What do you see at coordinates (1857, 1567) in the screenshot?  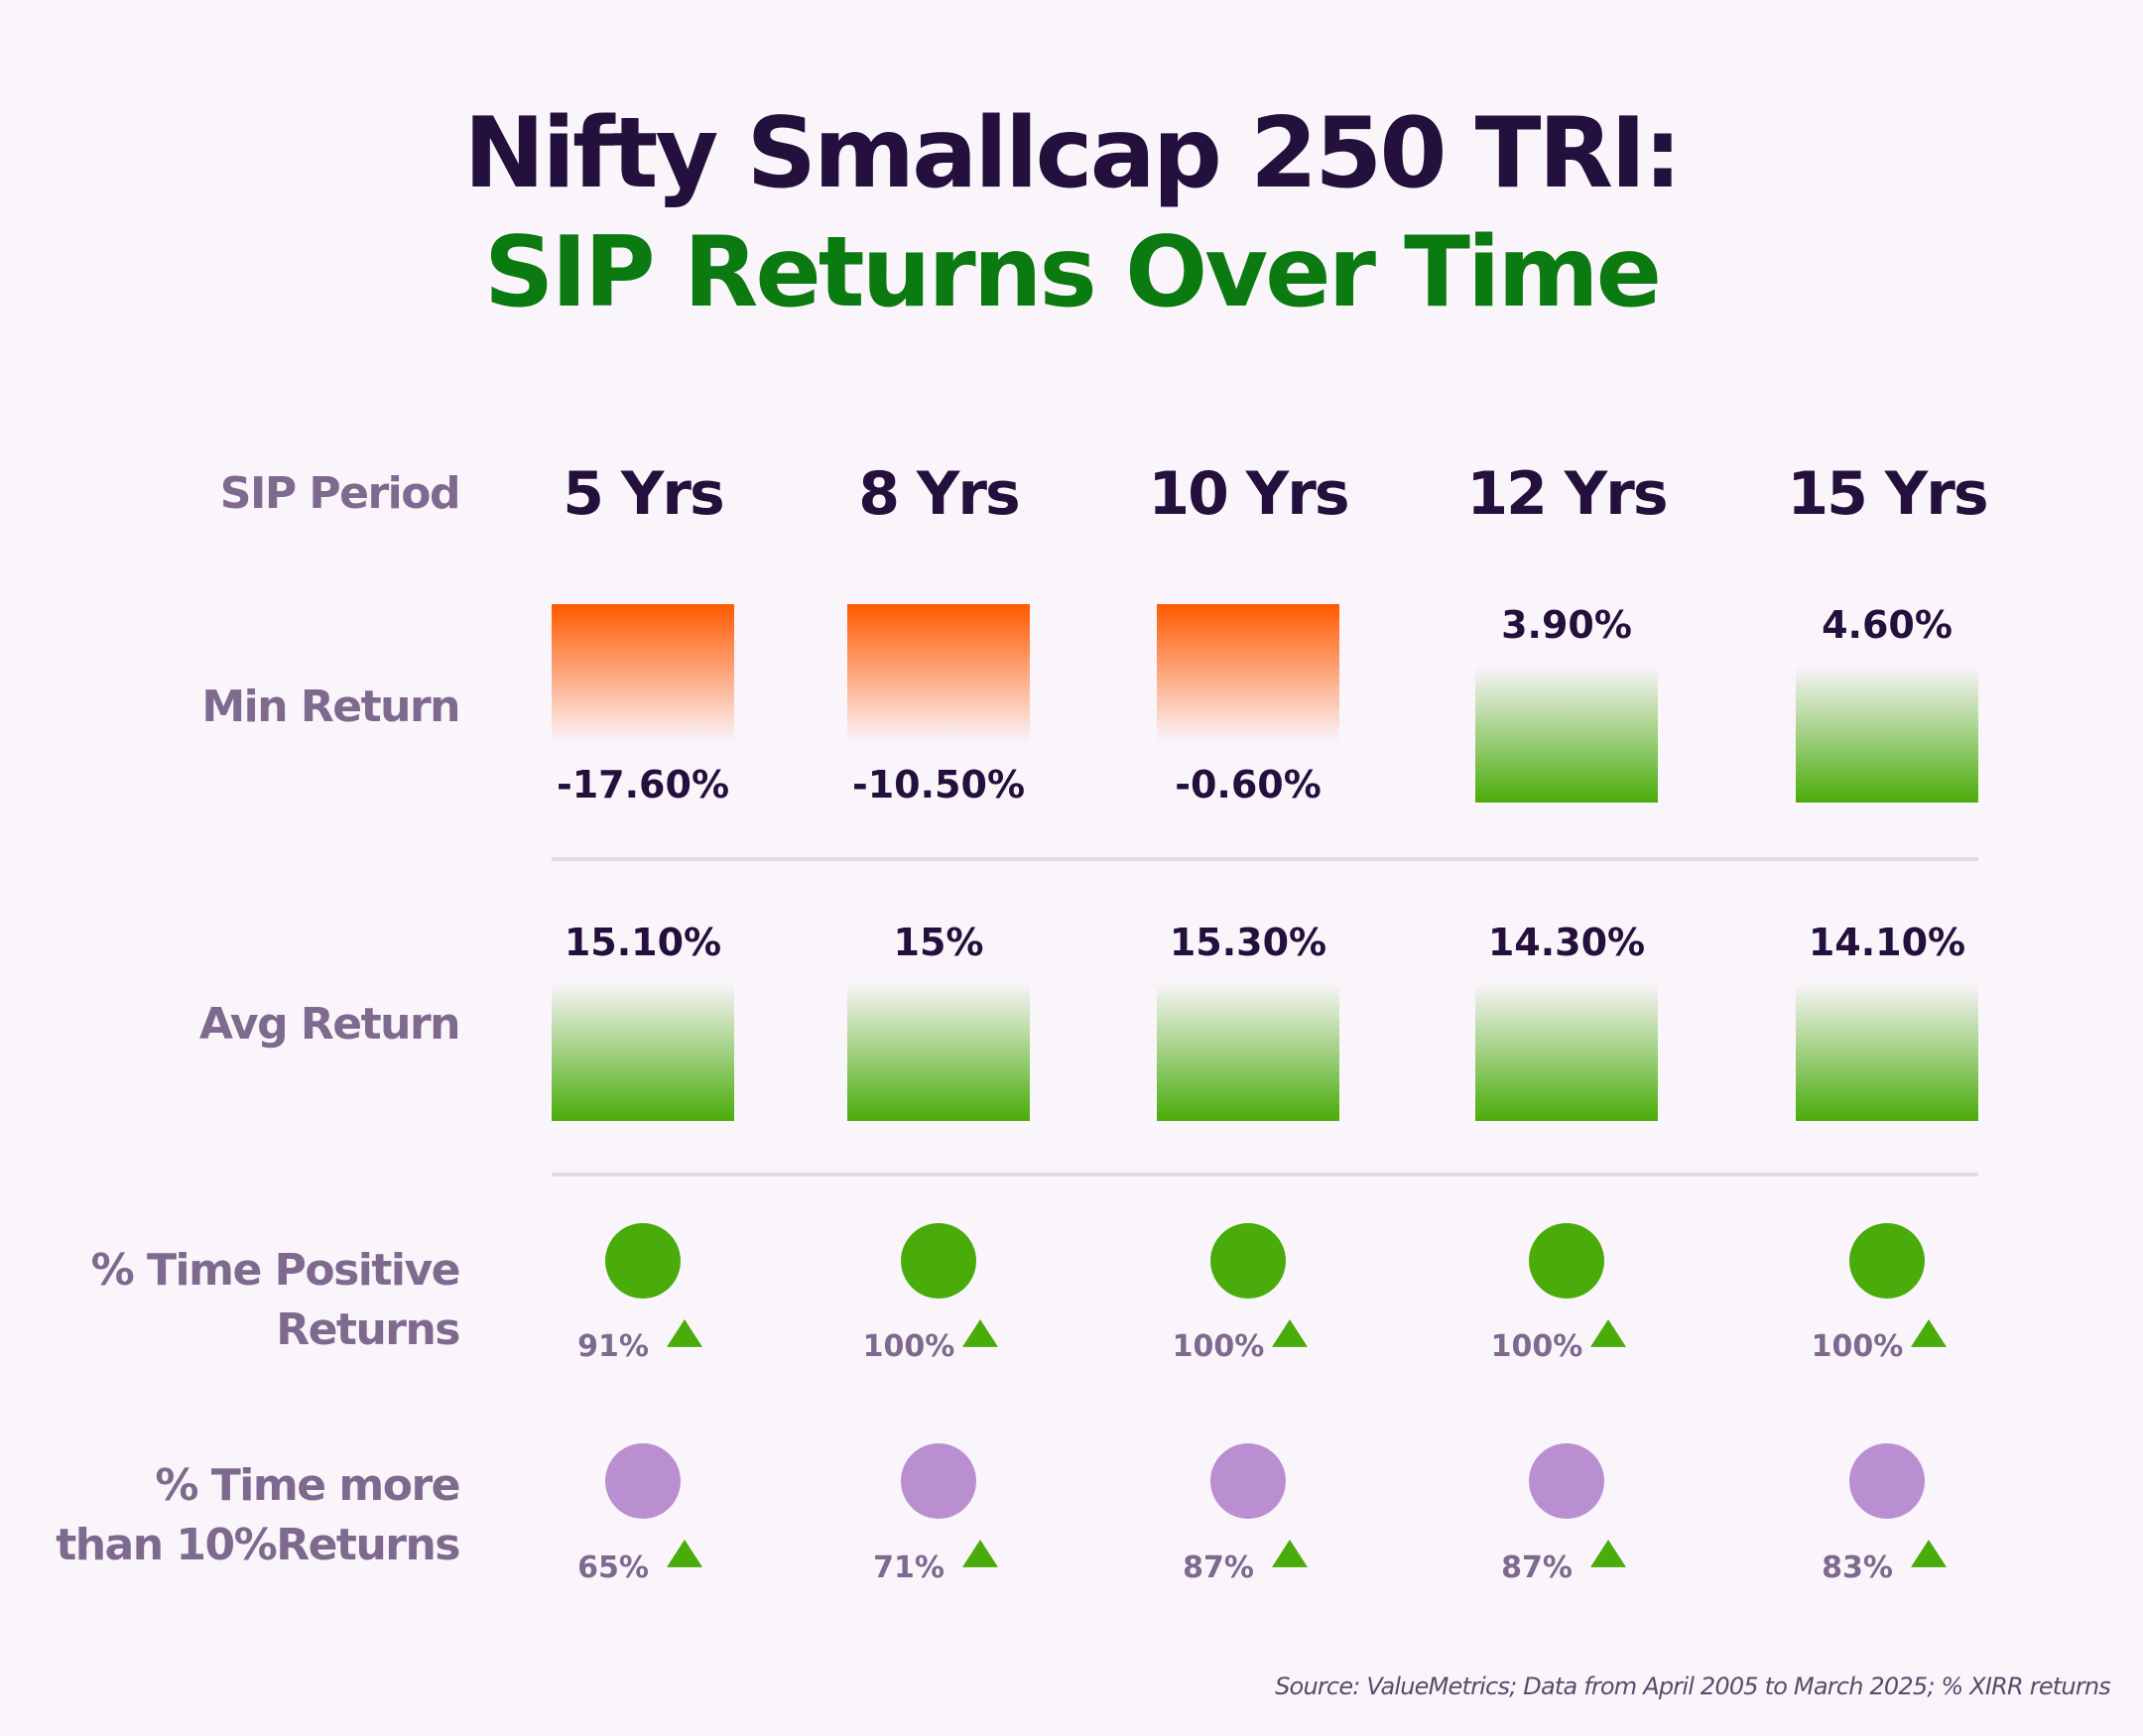 I see `over10-label-5: 83%` at bounding box center [1857, 1567].